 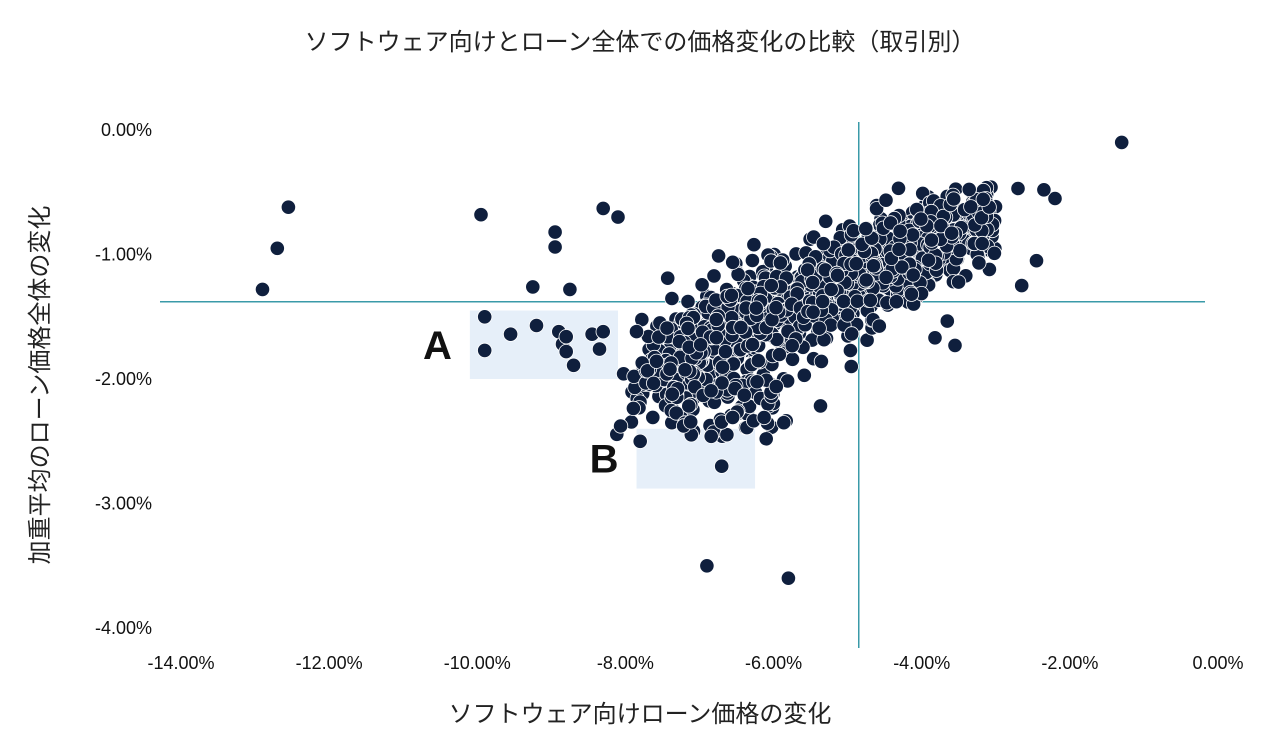 What do you see at coordinates (625, 663) in the screenshot?
I see `x-tick-label: -8.00%` at bounding box center [625, 663].